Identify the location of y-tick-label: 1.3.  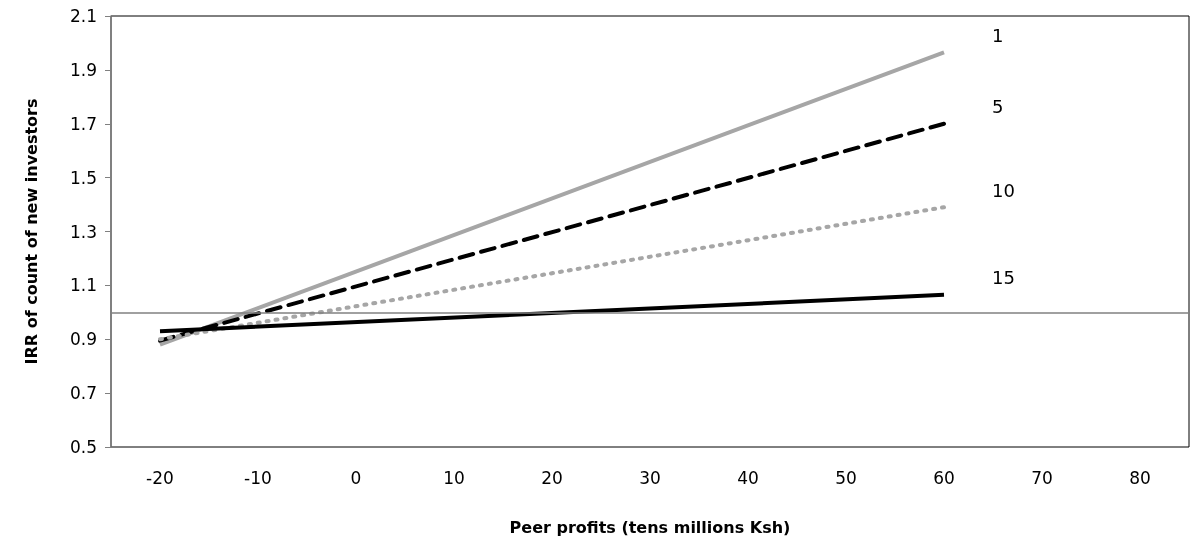
(83, 231).